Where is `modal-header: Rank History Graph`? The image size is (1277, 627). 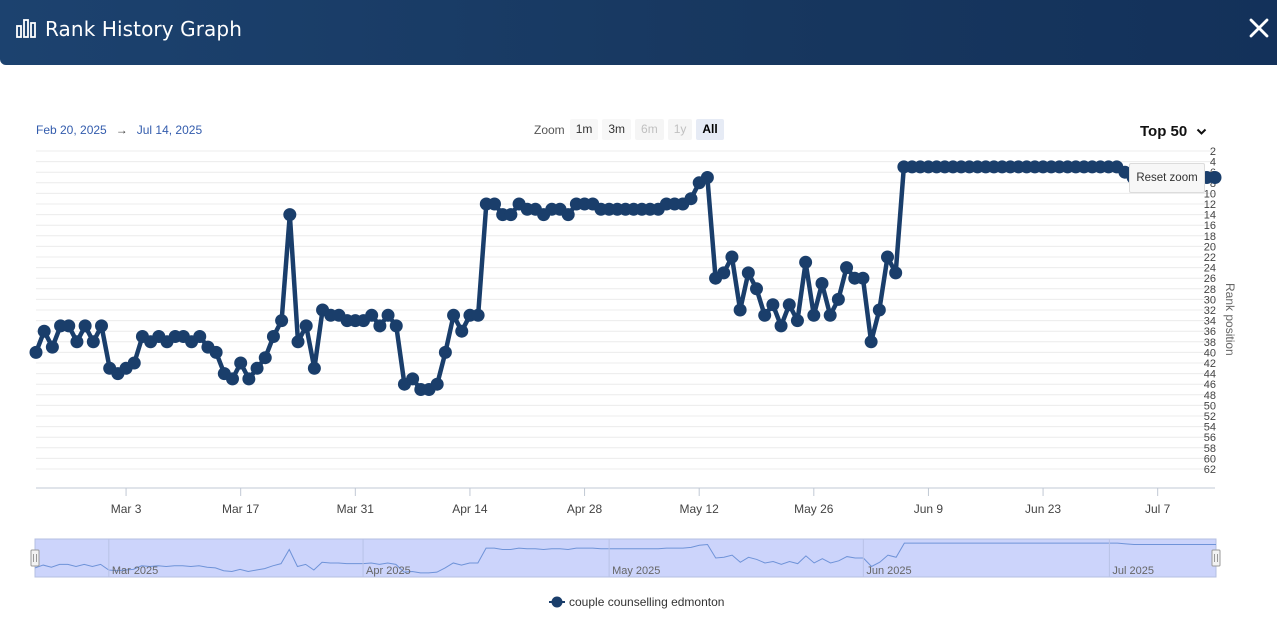
modal-header: Rank History Graph is located at coordinates (638, 32).